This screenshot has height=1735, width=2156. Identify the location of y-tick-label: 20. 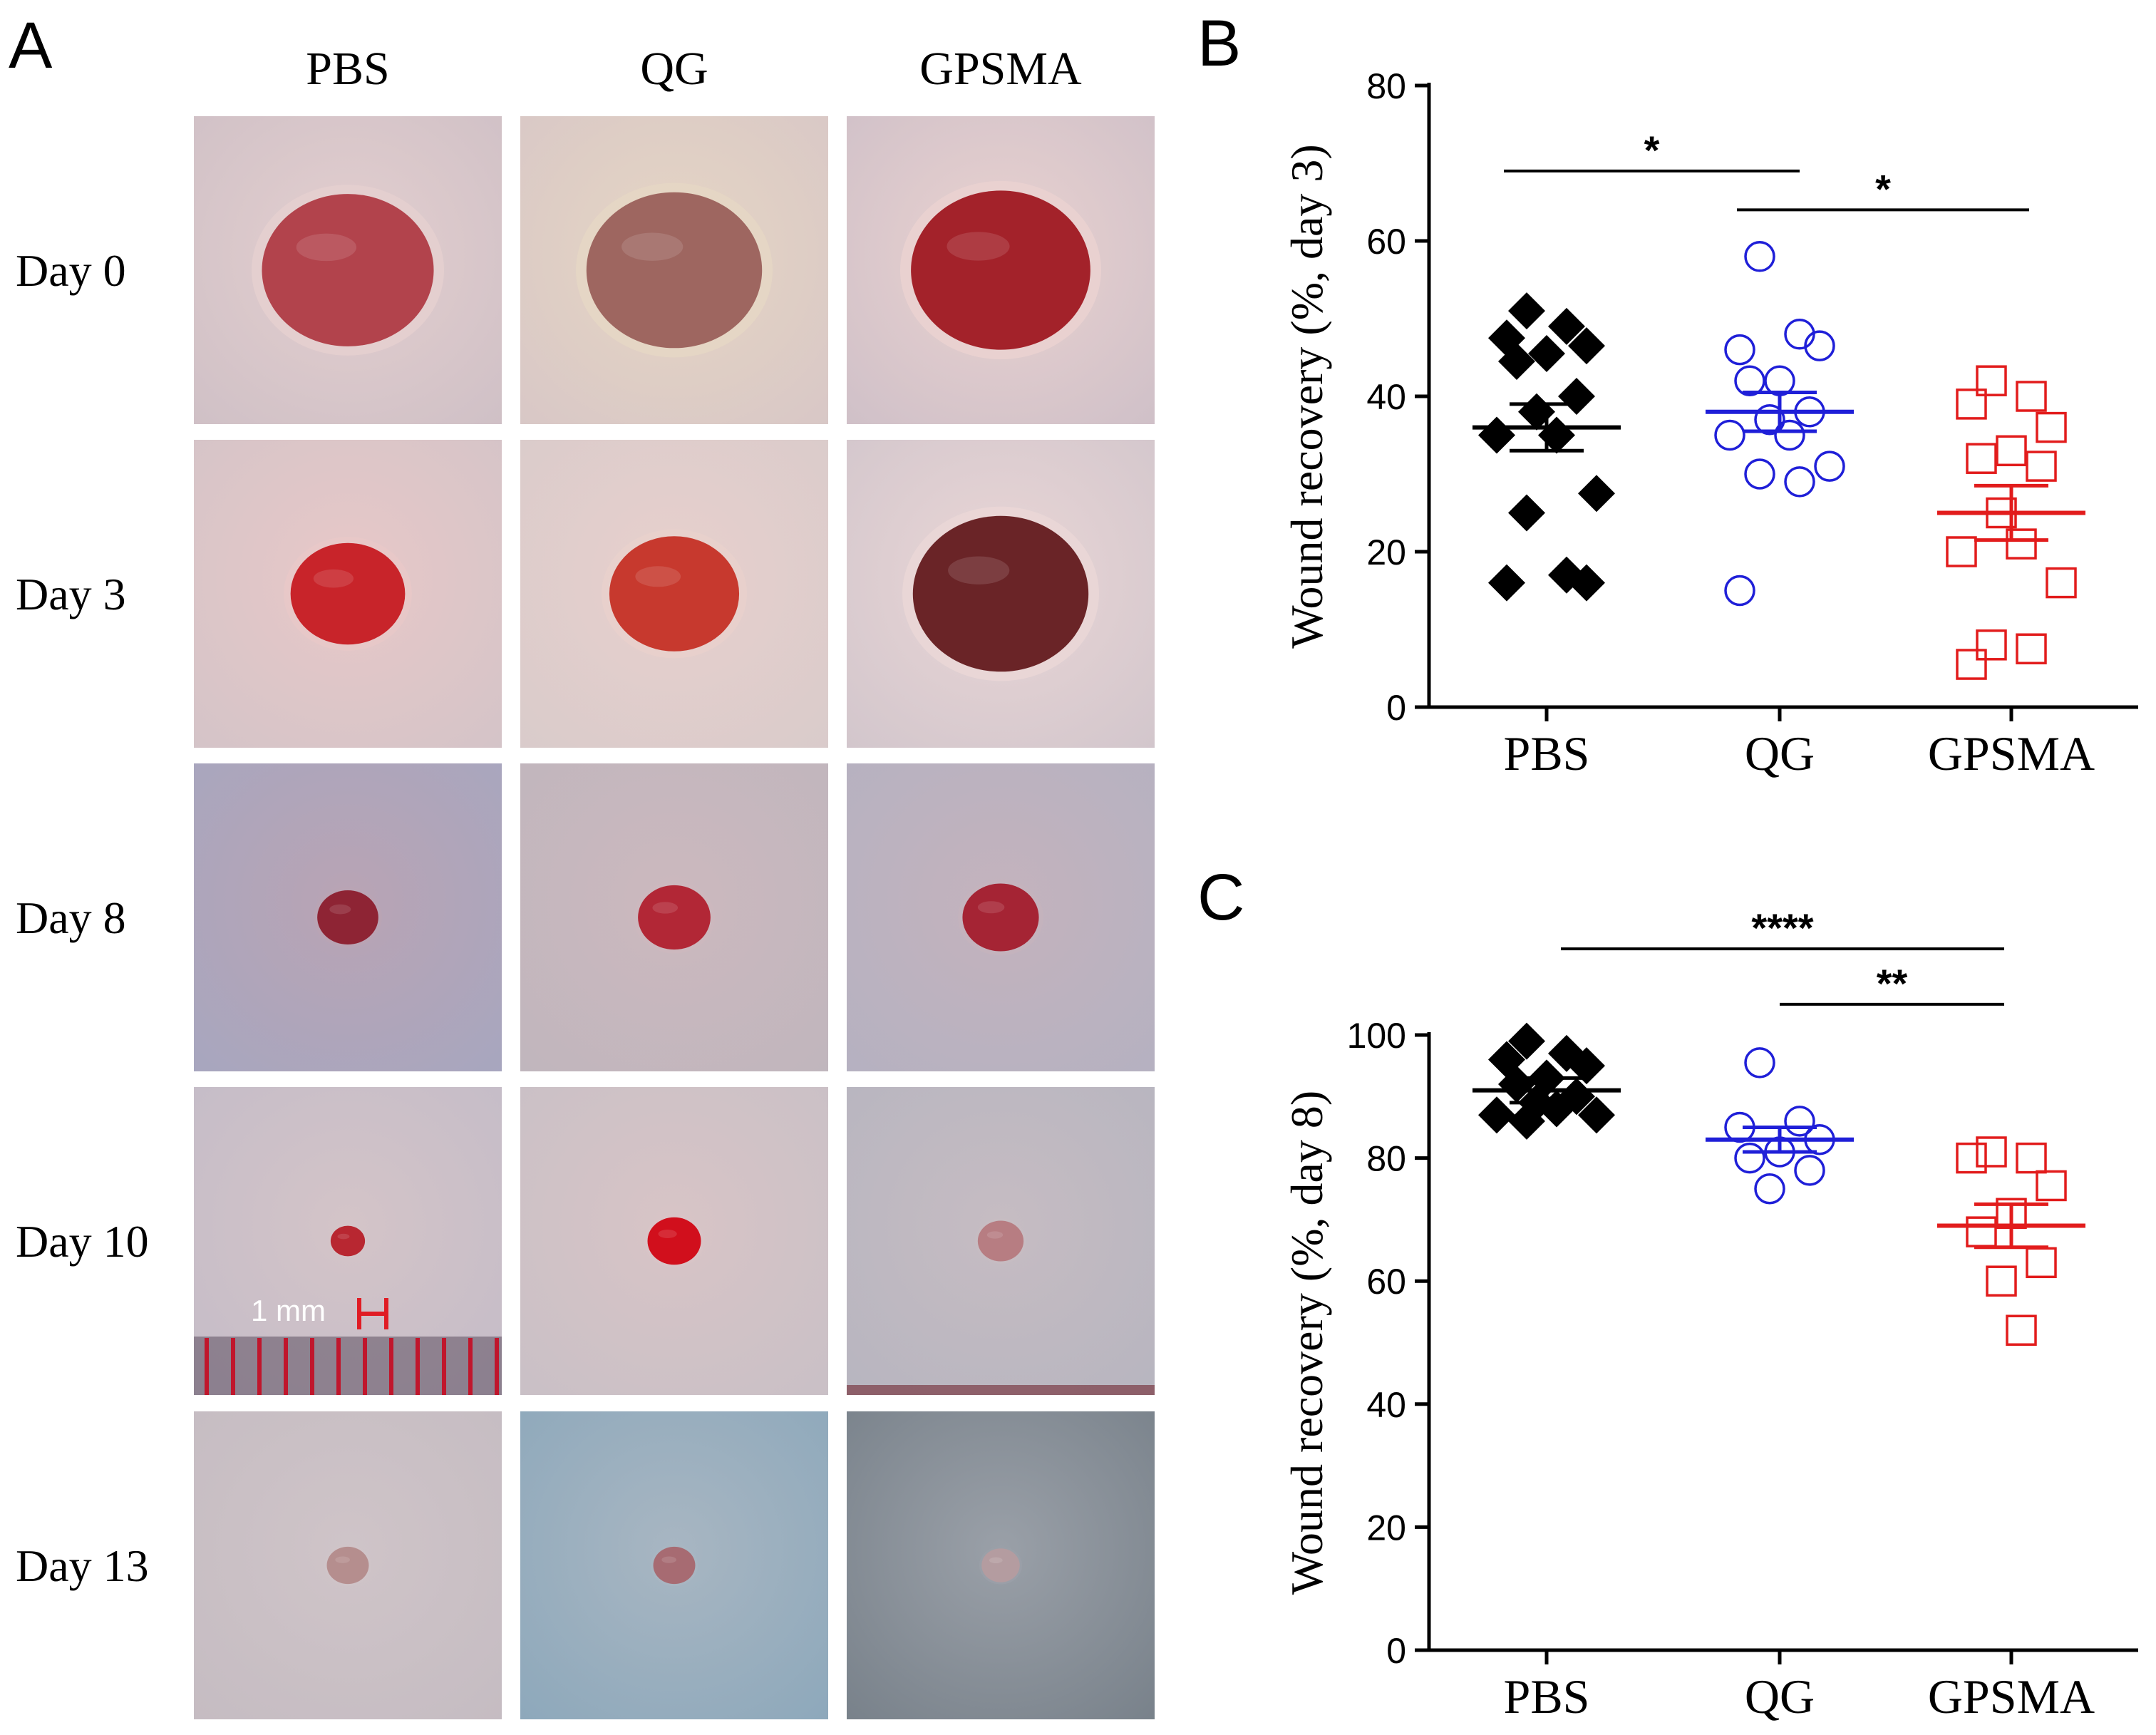
(1386, 1528).